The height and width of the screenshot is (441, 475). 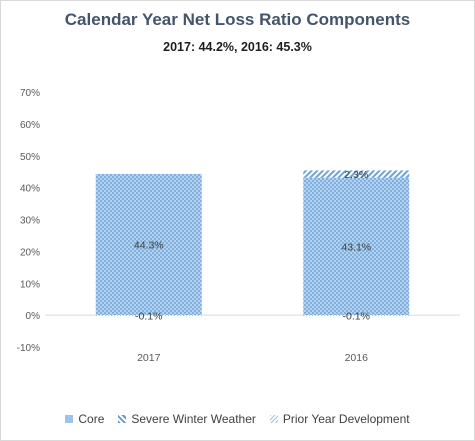 I want to click on data-label-prior-year-development-2017: -0.1%, so click(x=148, y=316).